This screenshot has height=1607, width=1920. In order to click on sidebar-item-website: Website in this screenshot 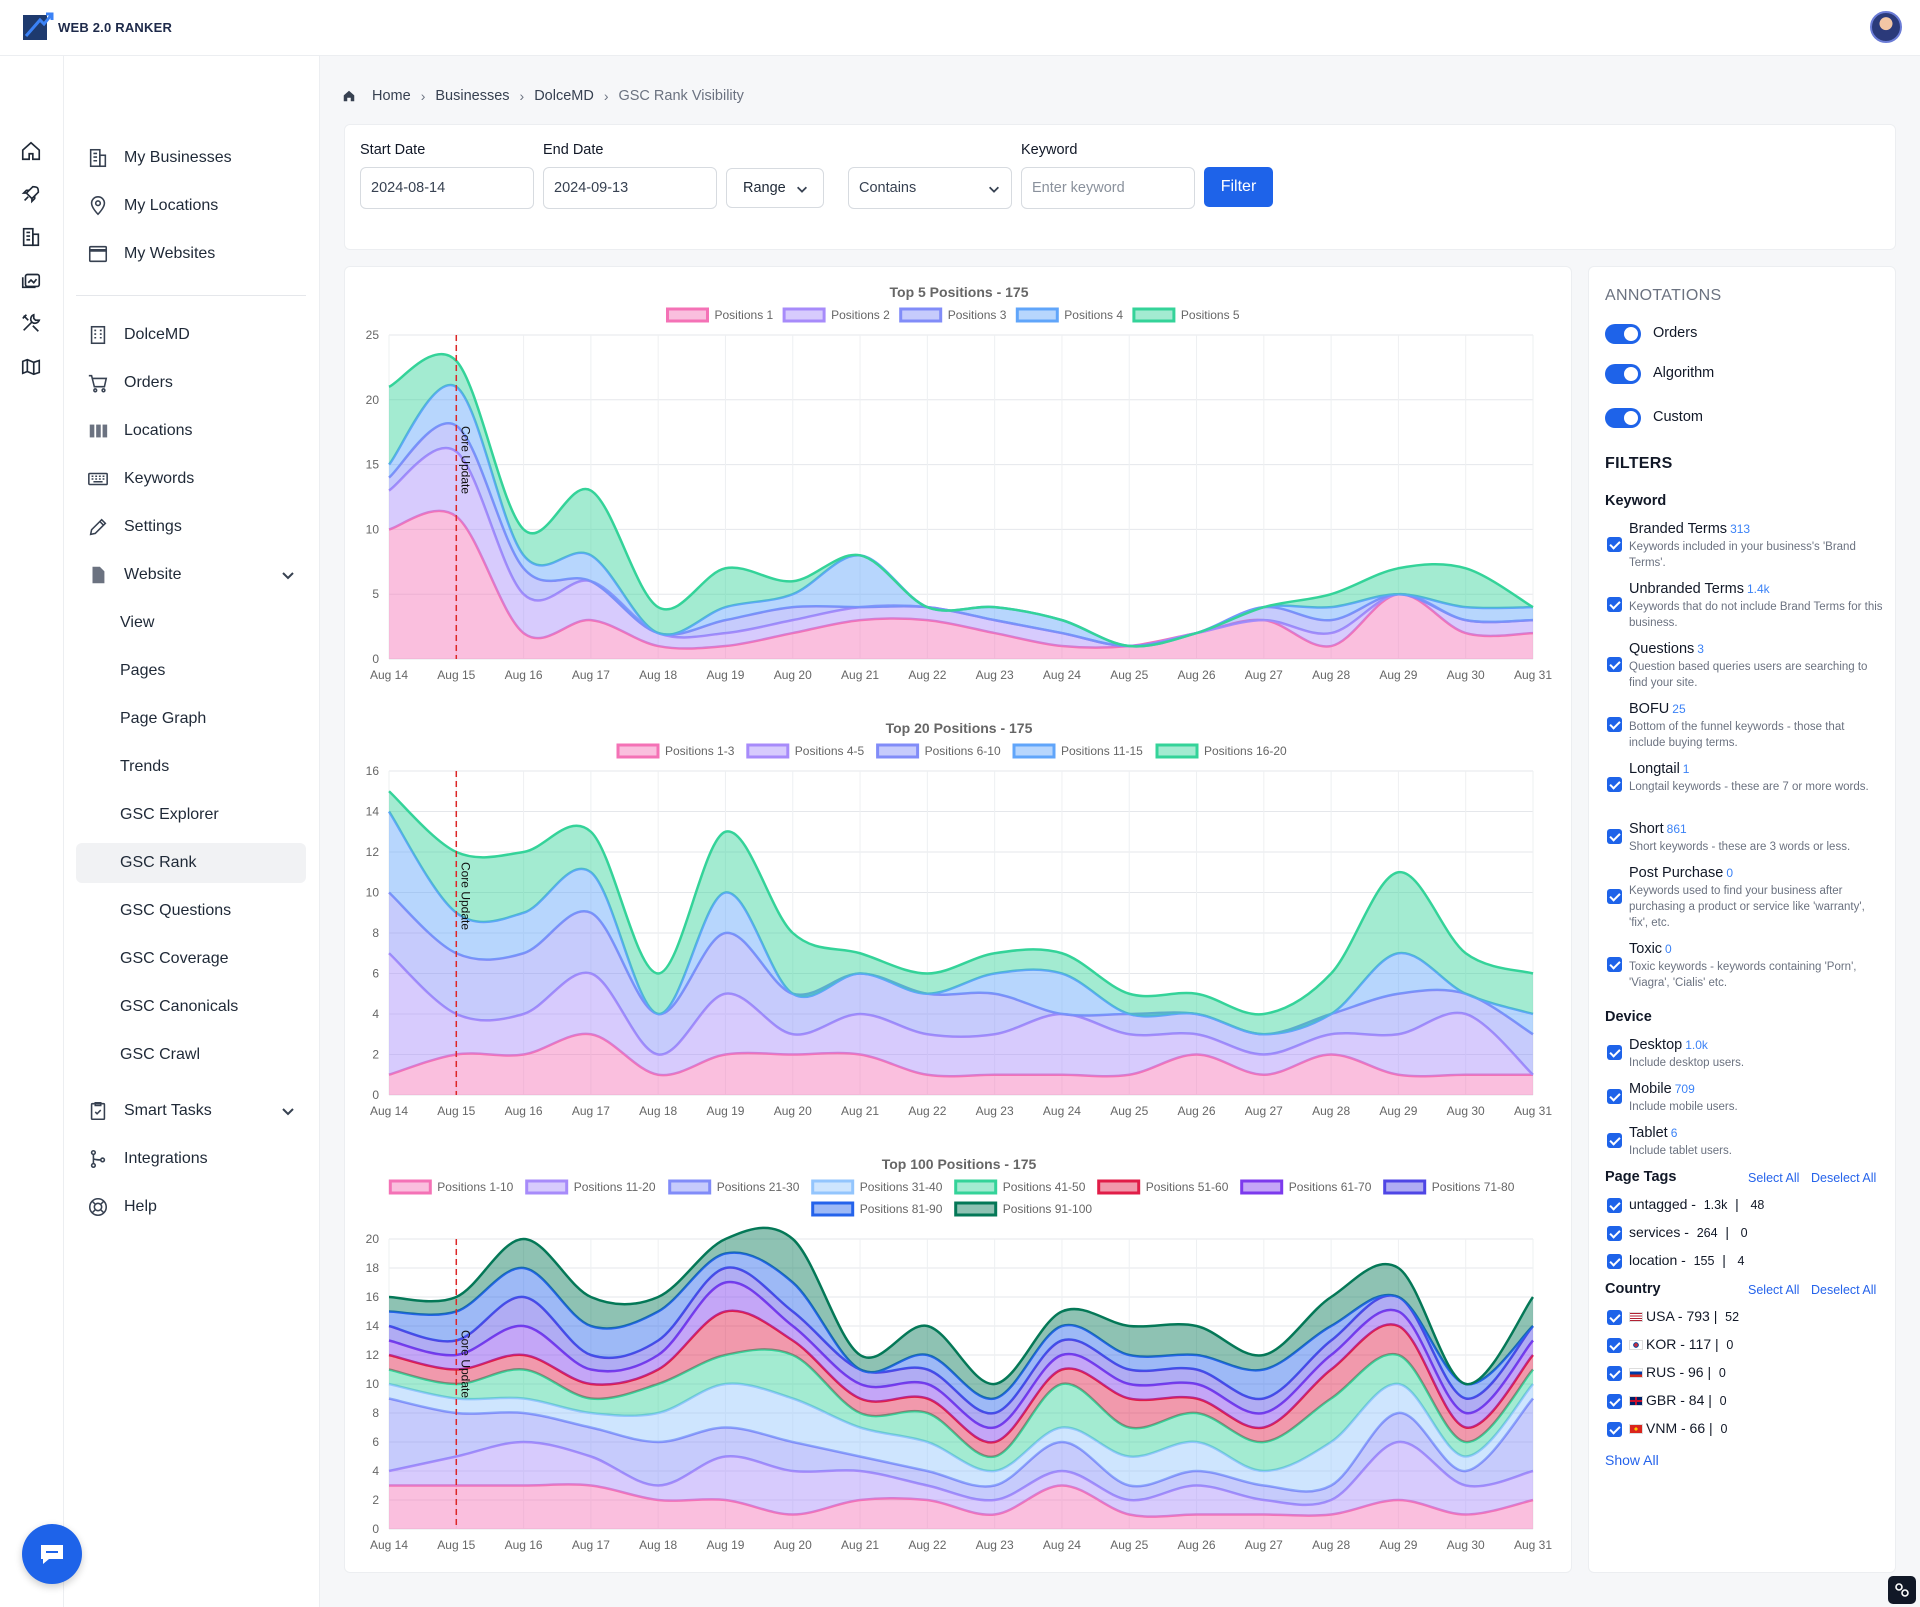, I will do `click(191, 575)`.